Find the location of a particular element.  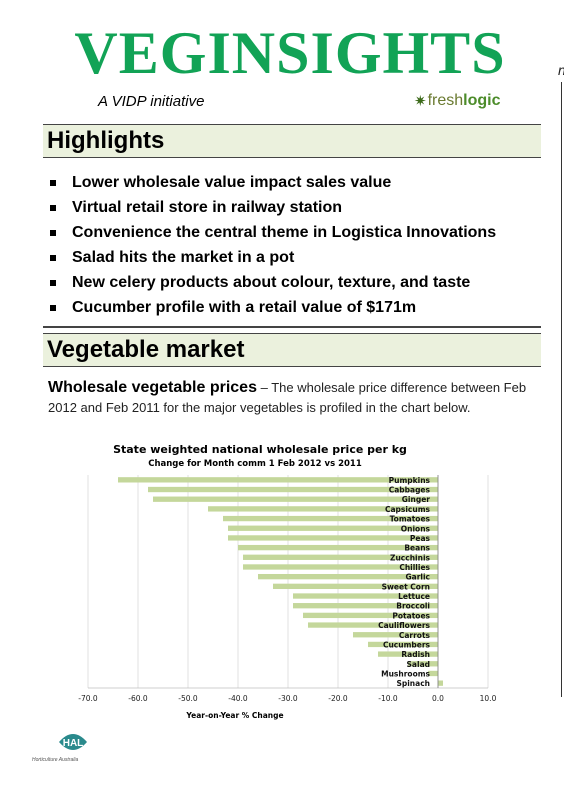

x-tick-label: -40.0 is located at coordinates (238, 698).